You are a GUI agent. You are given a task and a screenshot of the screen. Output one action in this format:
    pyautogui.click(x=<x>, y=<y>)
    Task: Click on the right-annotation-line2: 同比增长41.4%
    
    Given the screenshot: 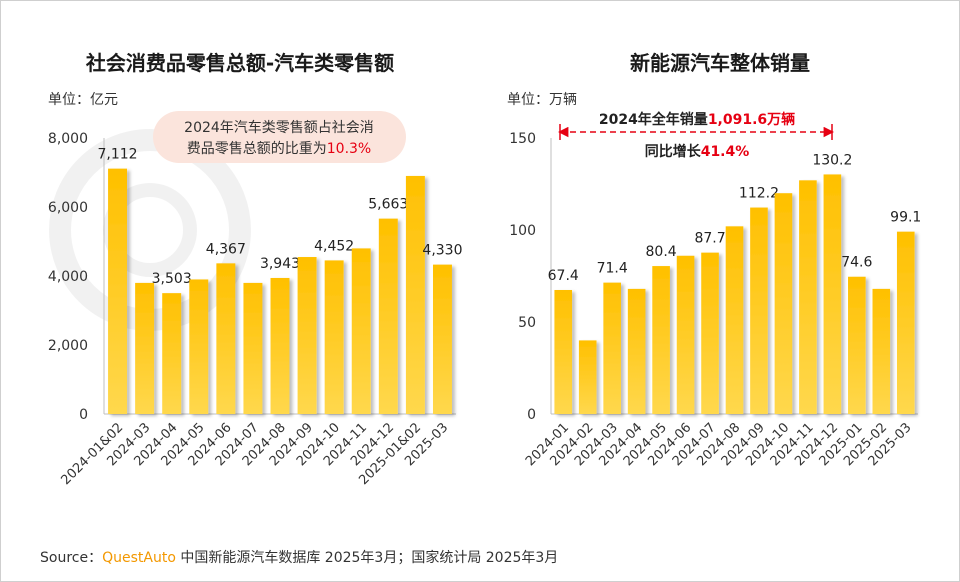 What is the action you would take?
    pyautogui.click(x=697, y=151)
    